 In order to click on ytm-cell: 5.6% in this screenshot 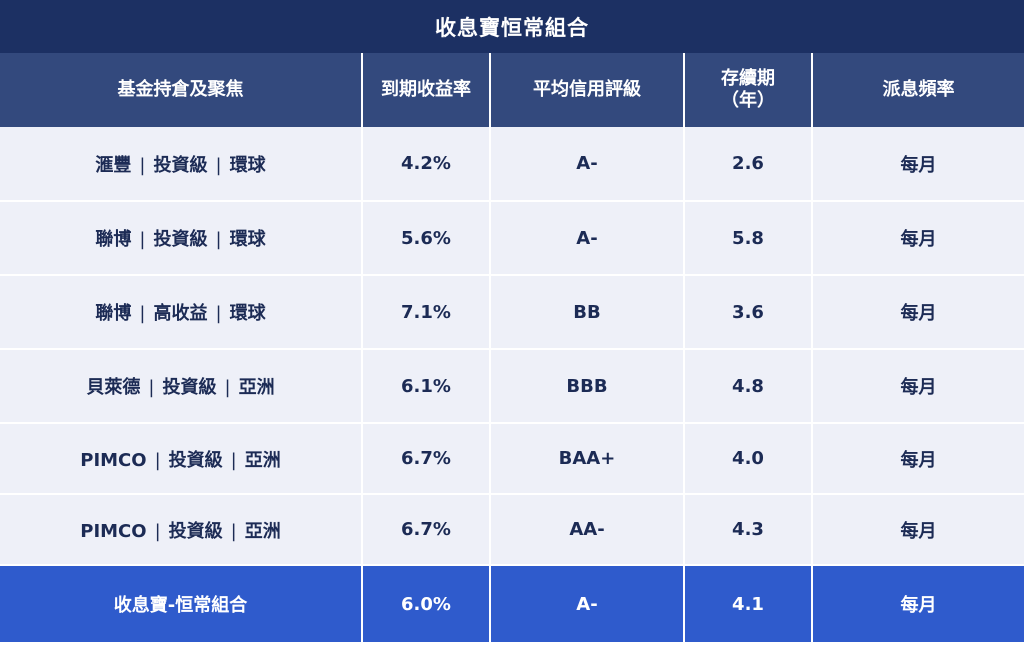, I will do `click(426, 238)`.